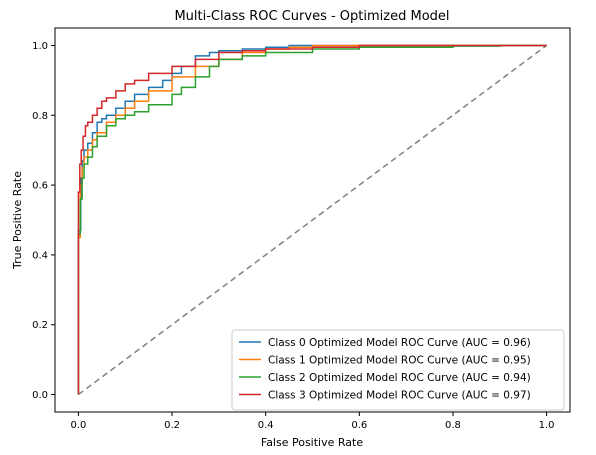 The image size is (596, 455). Describe the element at coordinates (266, 425) in the screenshot. I see `x-tick-label: 0.4` at that location.